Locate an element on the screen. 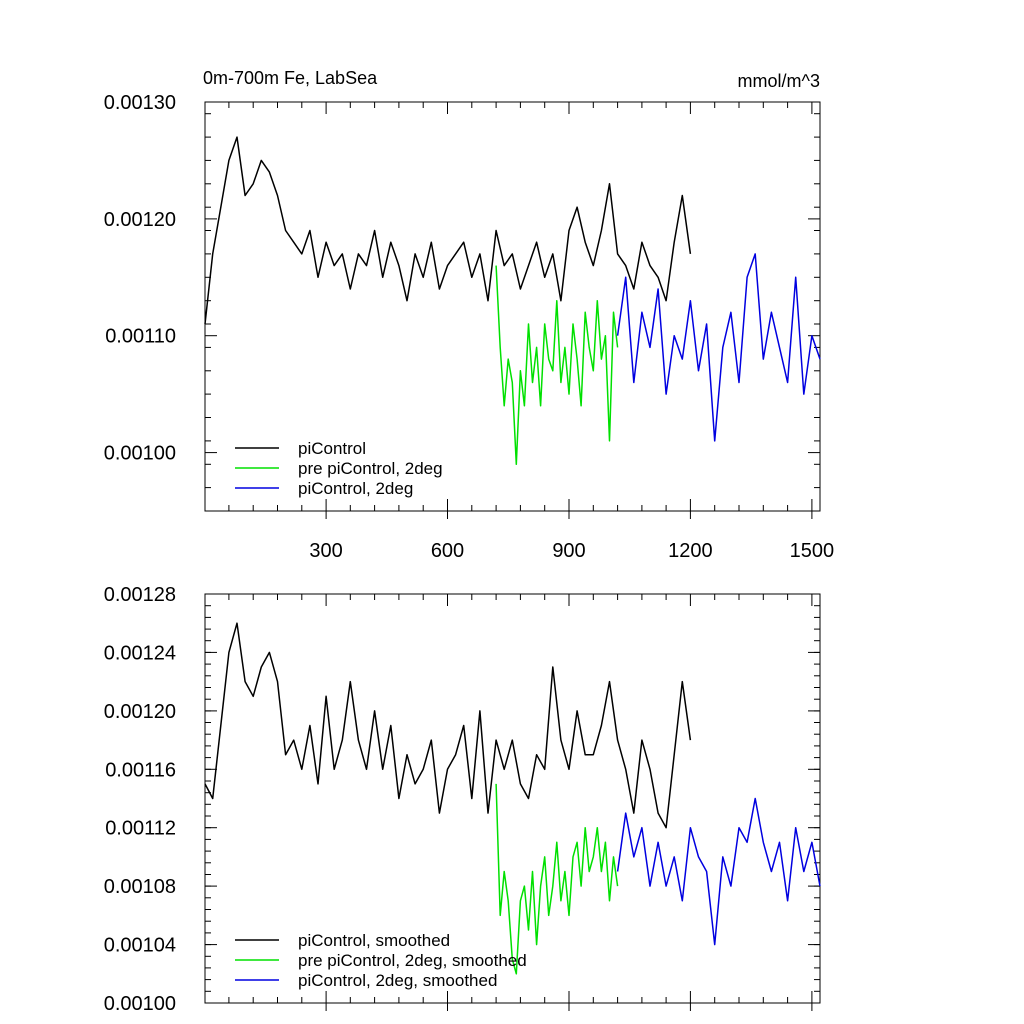 The height and width of the screenshot is (1024, 1024). x-tick-label: 300 is located at coordinates (325, 551).